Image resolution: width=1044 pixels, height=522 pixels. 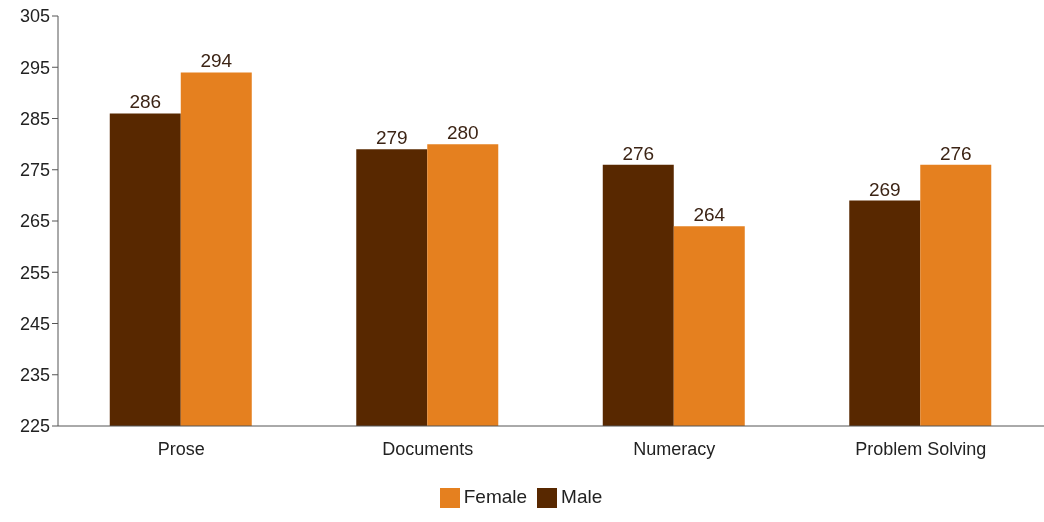 I want to click on y-tick-label: 305, so click(x=34, y=16).